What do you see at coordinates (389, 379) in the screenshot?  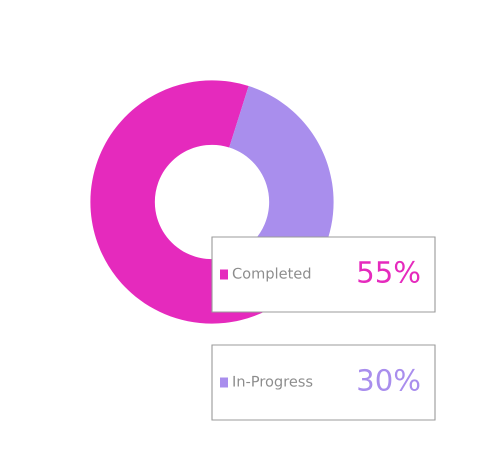 I see `data-label: 30%` at bounding box center [389, 379].